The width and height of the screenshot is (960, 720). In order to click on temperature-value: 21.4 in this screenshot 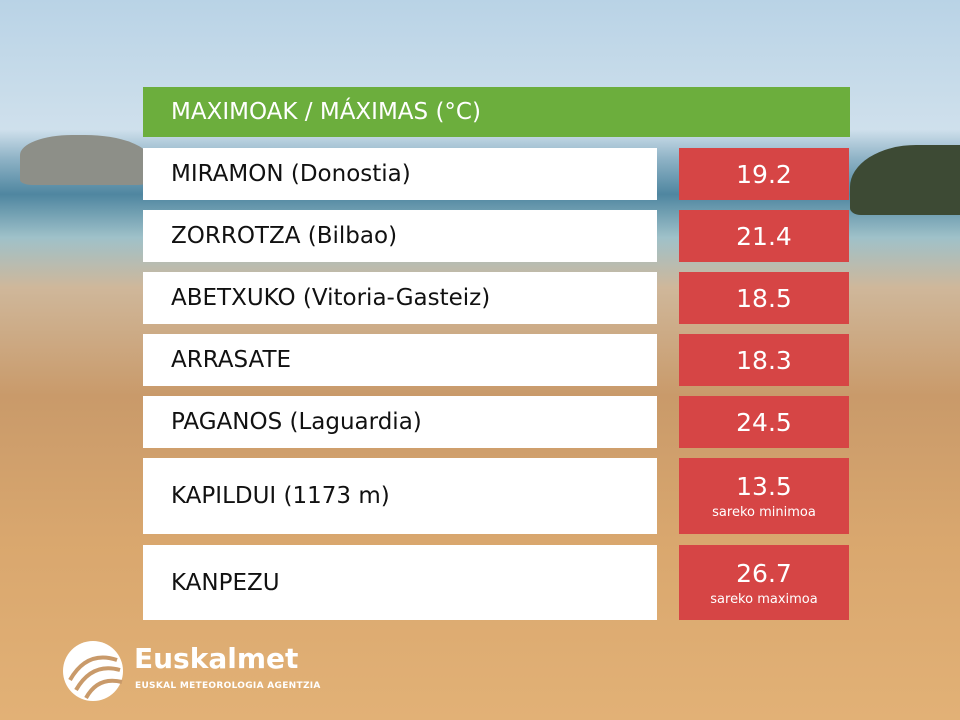, I will do `click(764, 236)`.